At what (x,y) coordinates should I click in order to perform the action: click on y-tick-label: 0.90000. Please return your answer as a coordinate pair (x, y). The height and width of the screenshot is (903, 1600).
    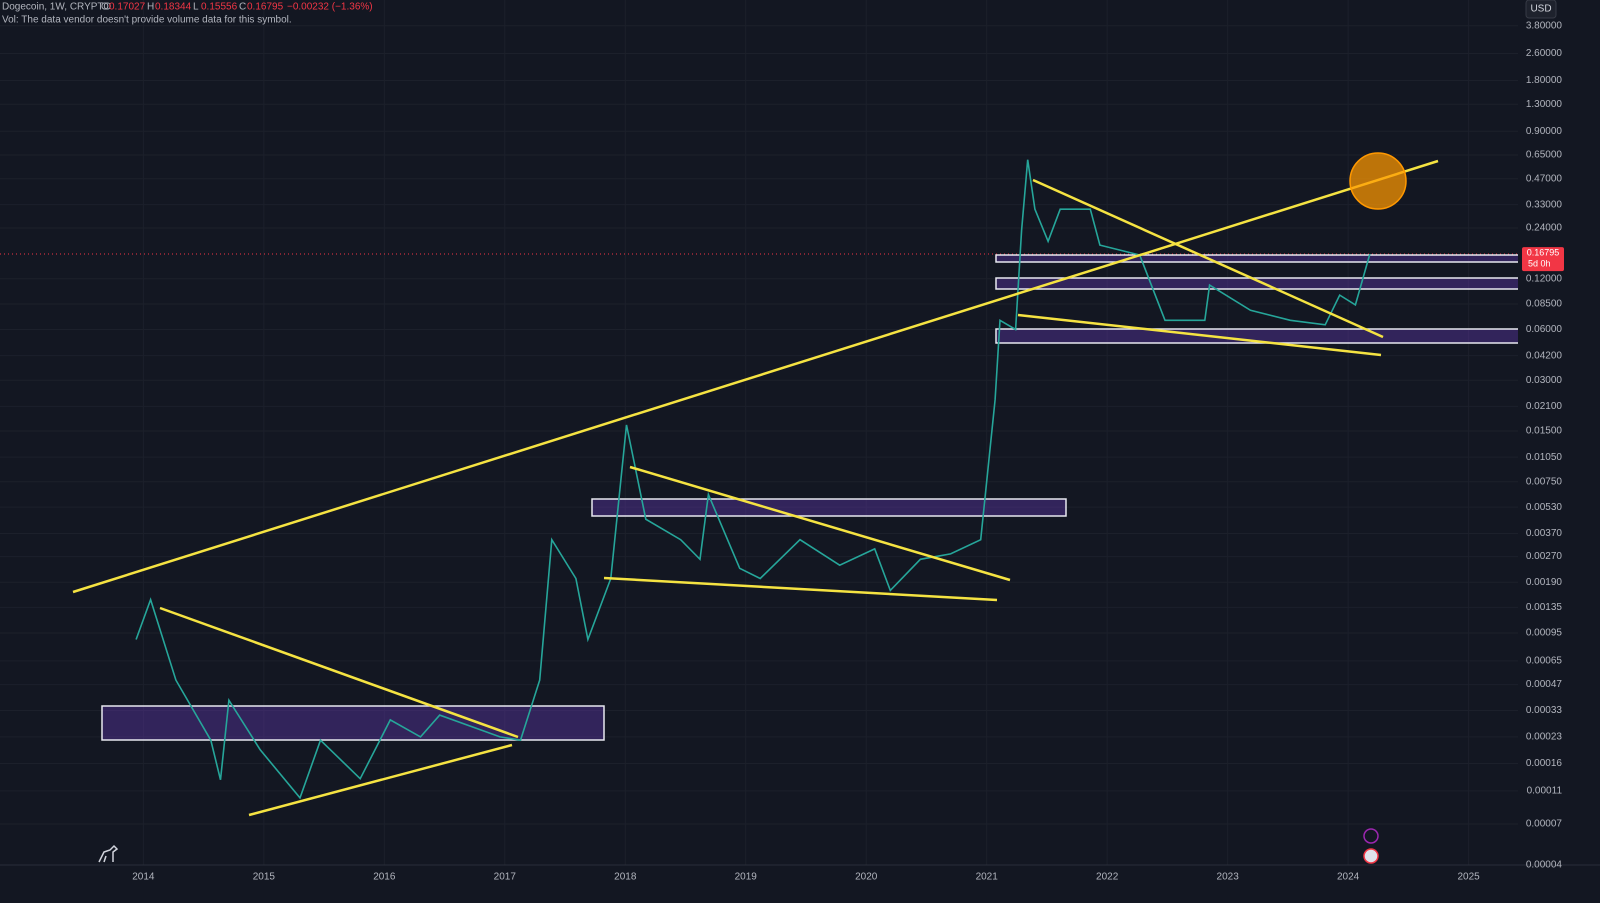
    Looking at the image, I should click on (1544, 131).